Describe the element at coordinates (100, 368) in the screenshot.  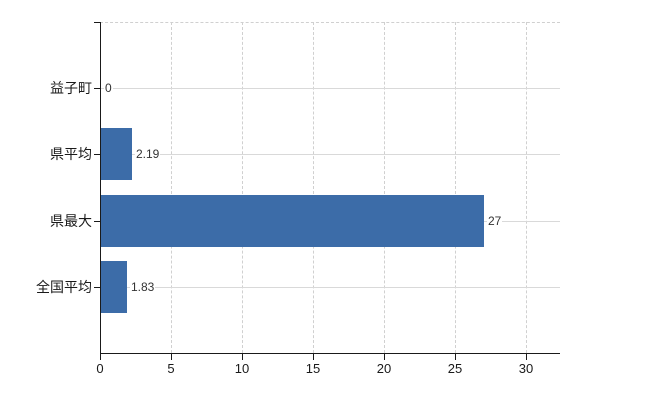
I see `x-tick-label: 0` at that location.